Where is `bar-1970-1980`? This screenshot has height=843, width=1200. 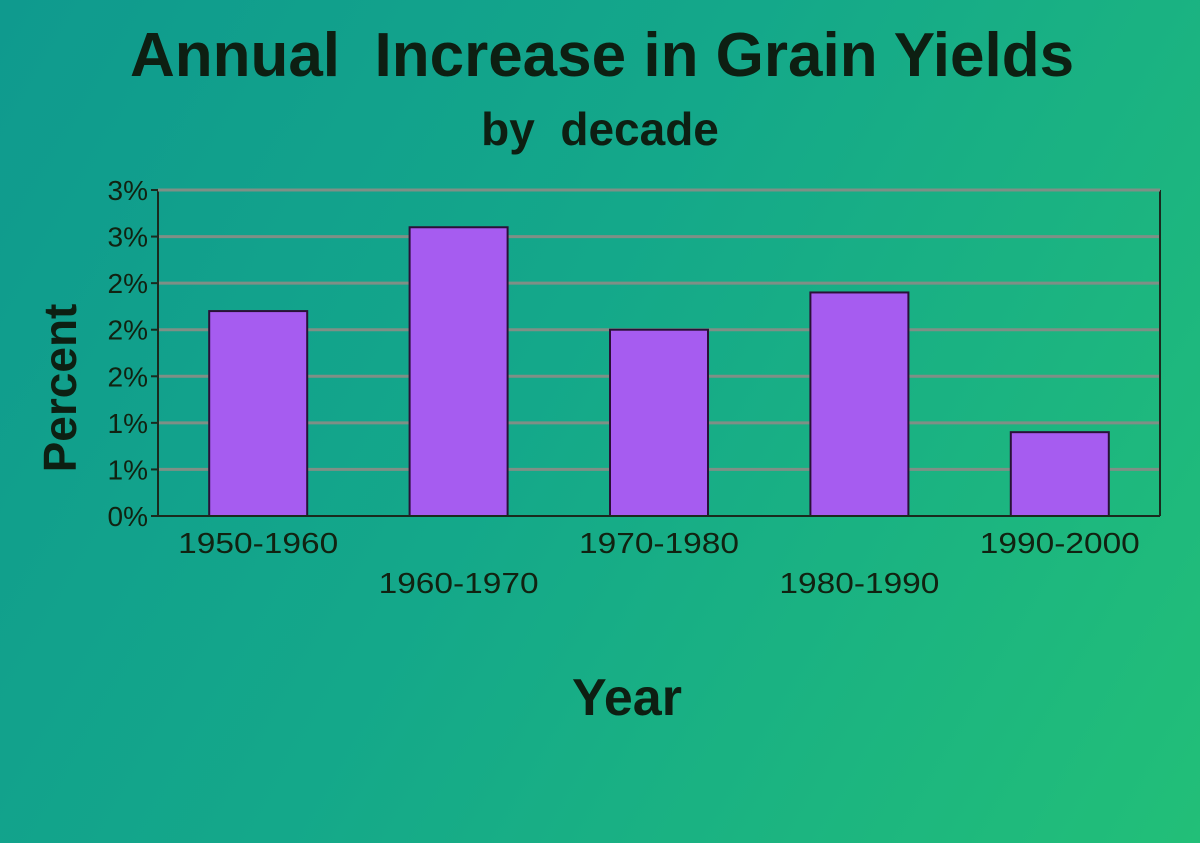
bar-1970-1980 is located at coordinates (659, 423).